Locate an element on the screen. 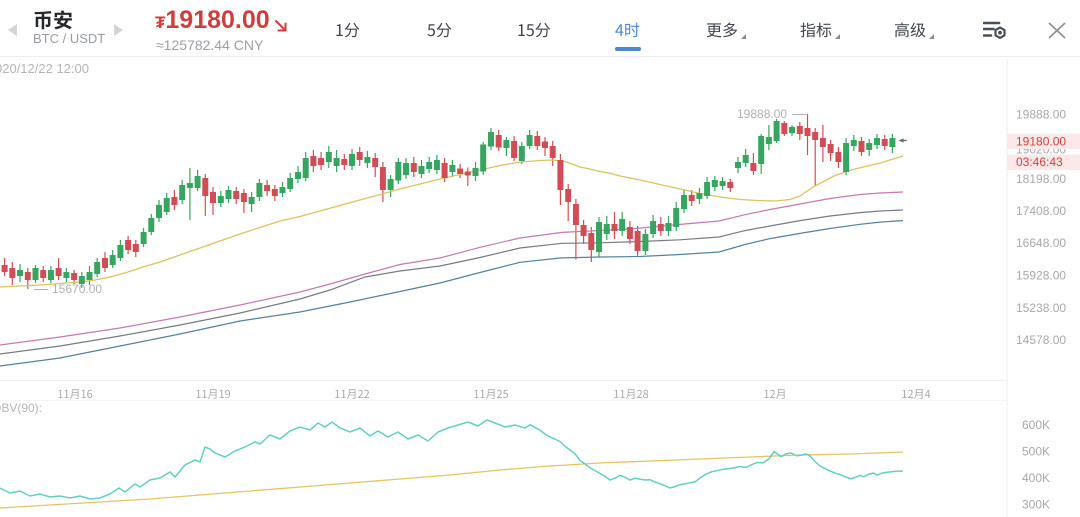 The width and height of the screenshot is (1080, 517). svg-text: 03:46:43 is located at coordinates (1039, 162).